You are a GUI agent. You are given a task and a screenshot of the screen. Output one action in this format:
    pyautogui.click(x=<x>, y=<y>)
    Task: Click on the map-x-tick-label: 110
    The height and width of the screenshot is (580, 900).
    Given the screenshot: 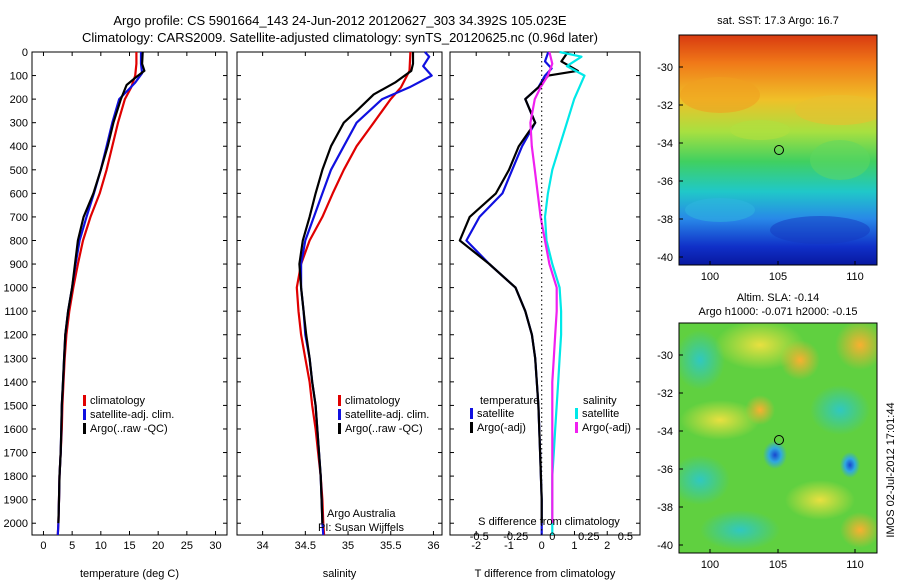 What is the action you would take?
    pyautogui.click(x=855, y=565)
    